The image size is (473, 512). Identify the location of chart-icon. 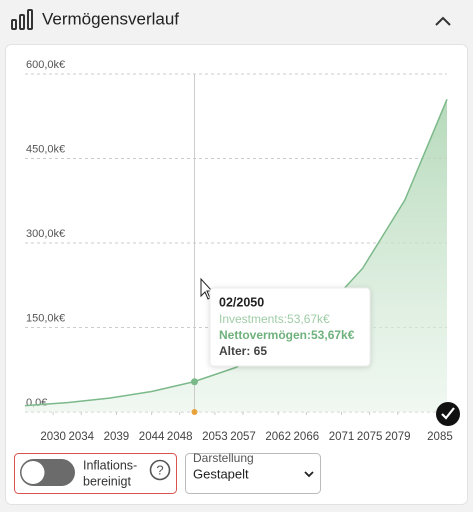
(22, 19).